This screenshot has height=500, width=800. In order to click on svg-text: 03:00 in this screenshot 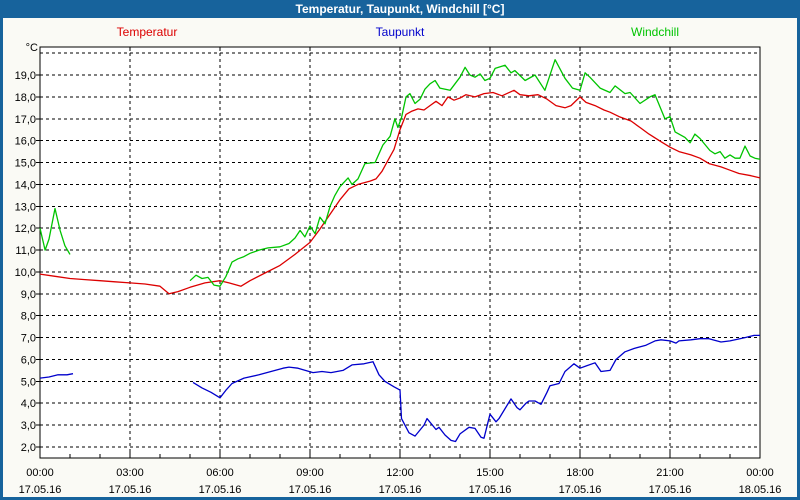, I will do `click(130, 473)`.